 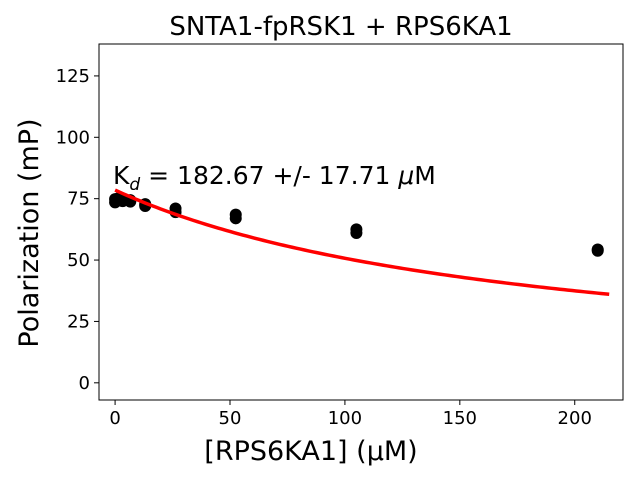 I want to click on x-tick-label: 100, so click(x=345, y=418).